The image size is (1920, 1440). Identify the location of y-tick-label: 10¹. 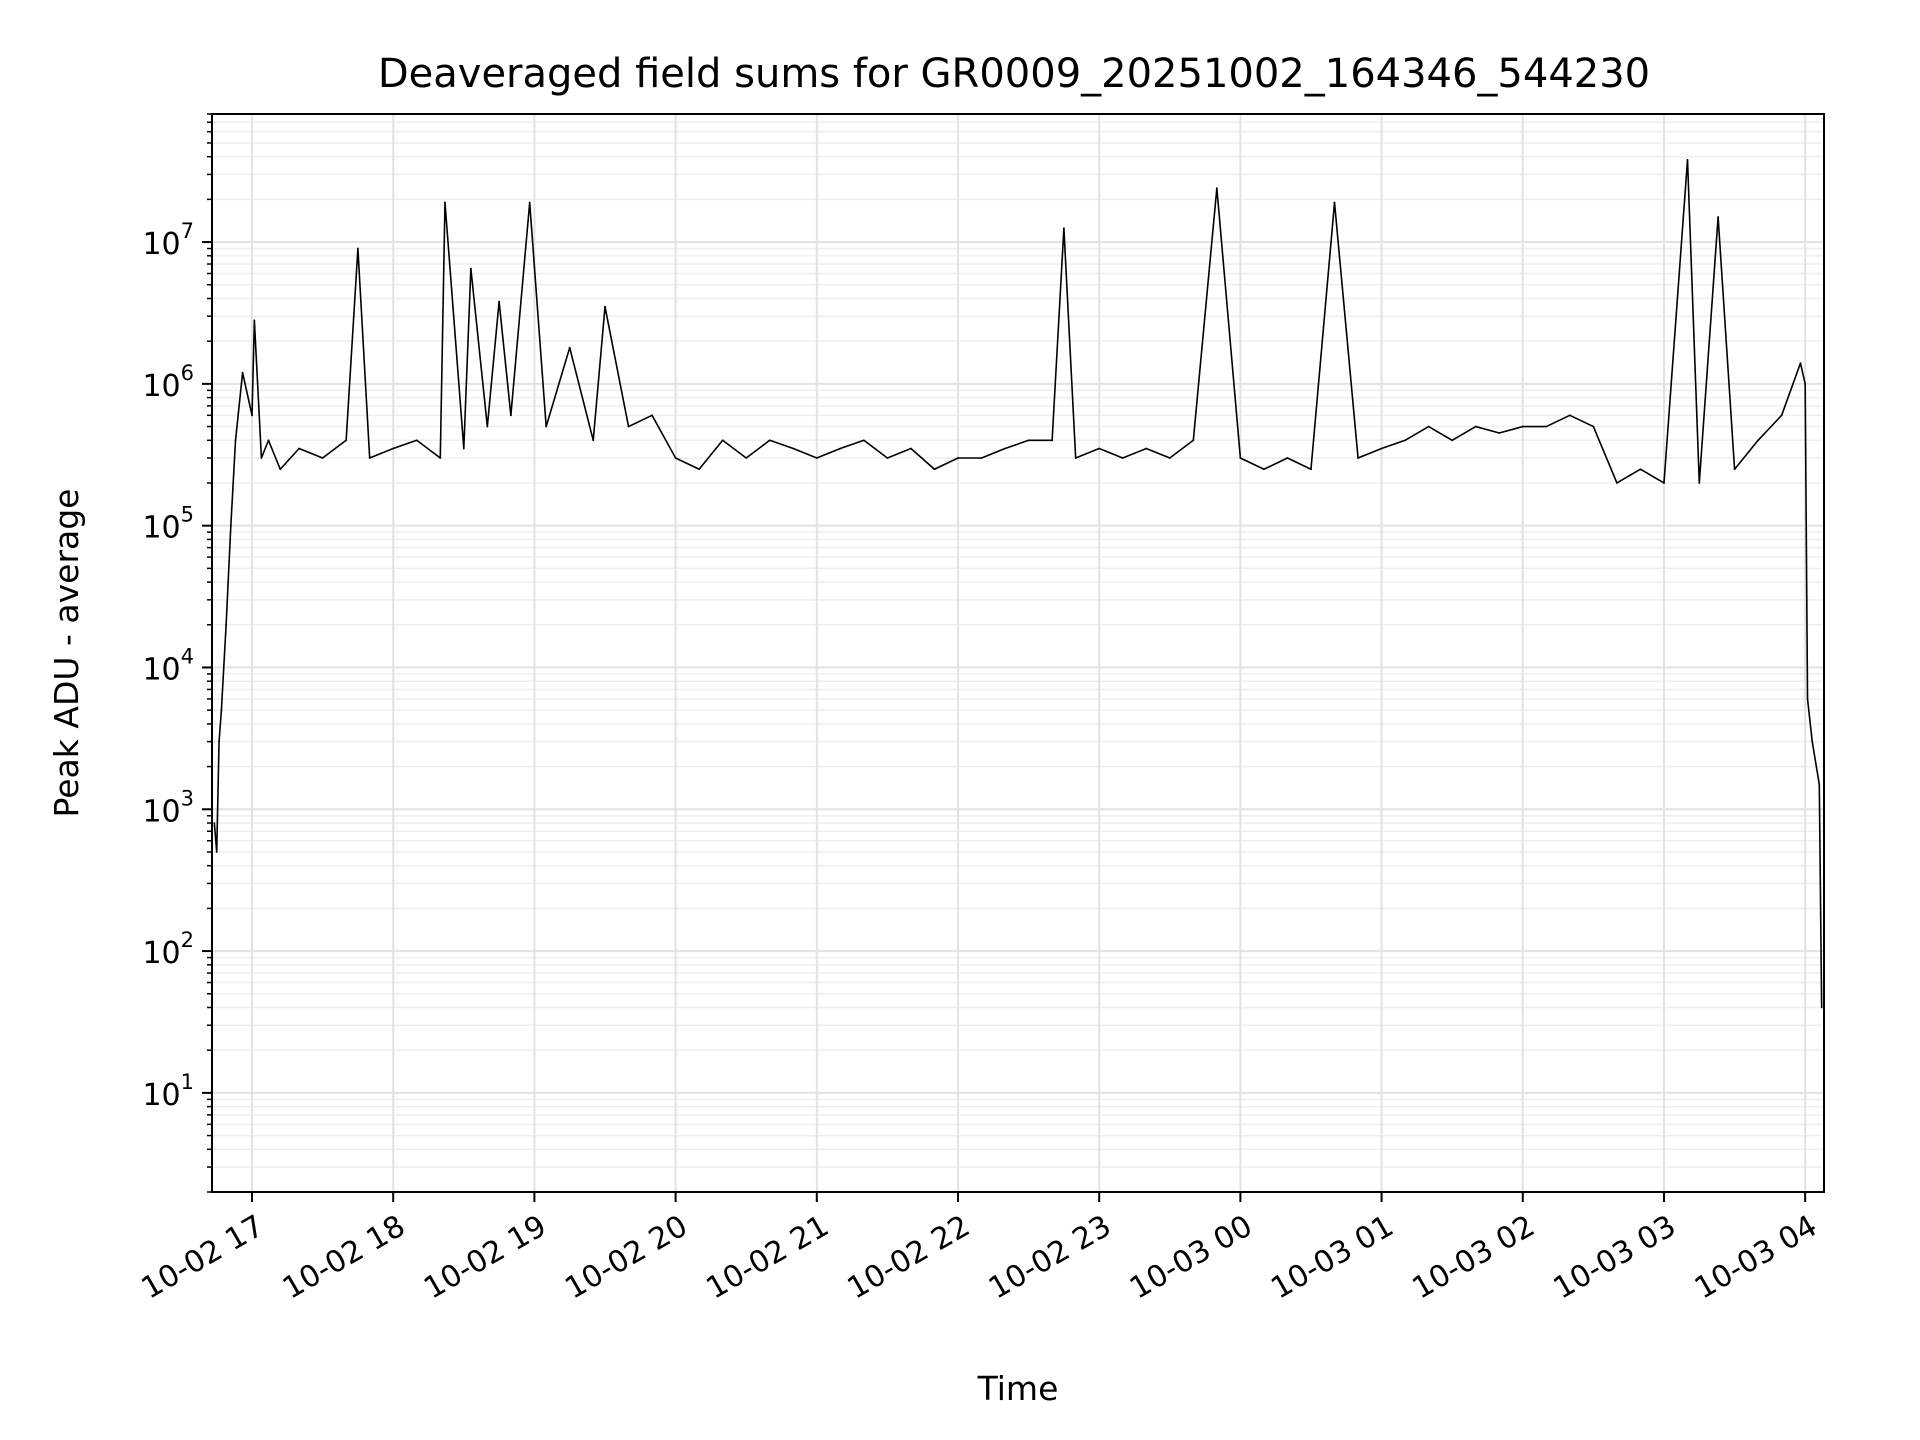
(168, 1091).